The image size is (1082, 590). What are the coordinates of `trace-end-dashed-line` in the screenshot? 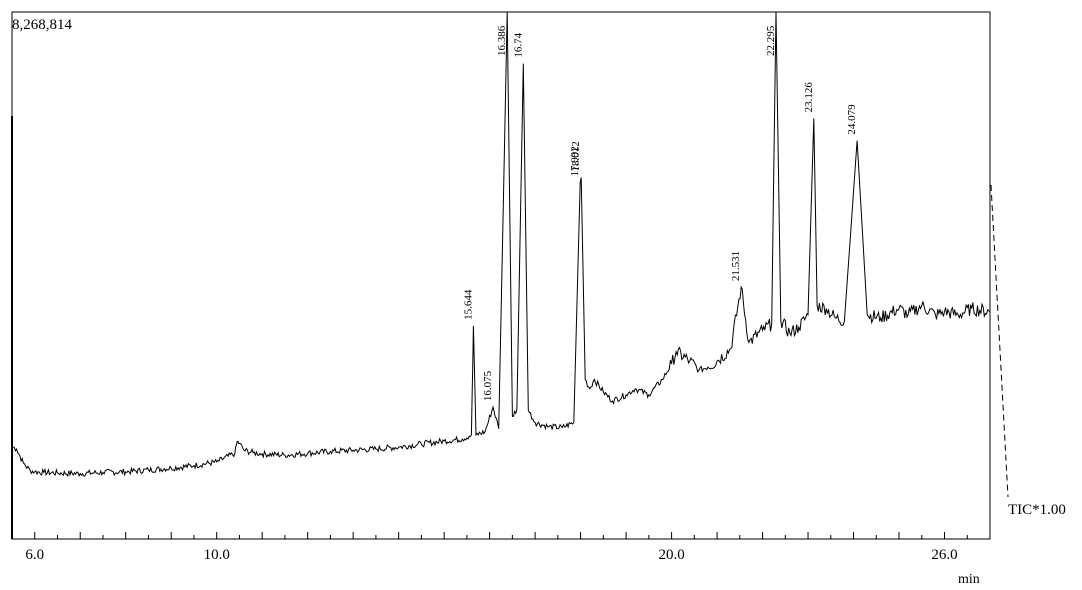 It's located at (999, 341).